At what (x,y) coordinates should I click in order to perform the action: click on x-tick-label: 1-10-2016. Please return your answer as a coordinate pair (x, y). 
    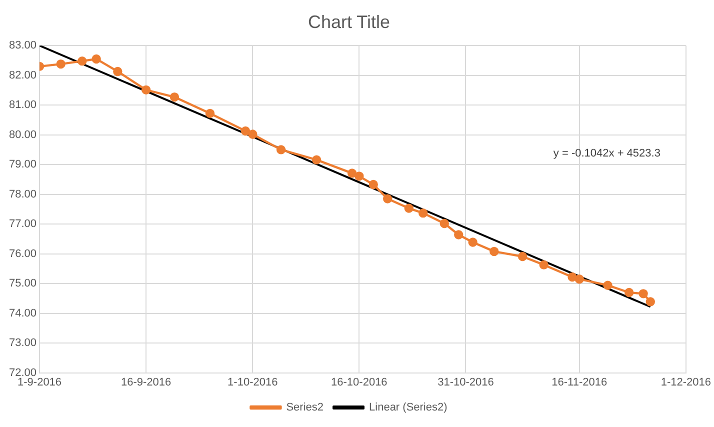
    Looking at the image, I should click on (253, 382).